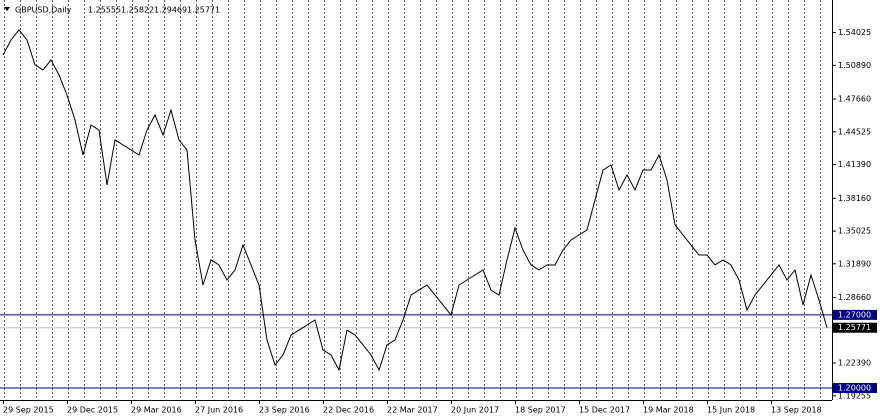 The width and height of the screenshot is (880, 420). What do you see at coordinates (28, 410) in the screenshot?
I see `x-tick-label: 29 Sep 2015` at bounding box center [28, 410].